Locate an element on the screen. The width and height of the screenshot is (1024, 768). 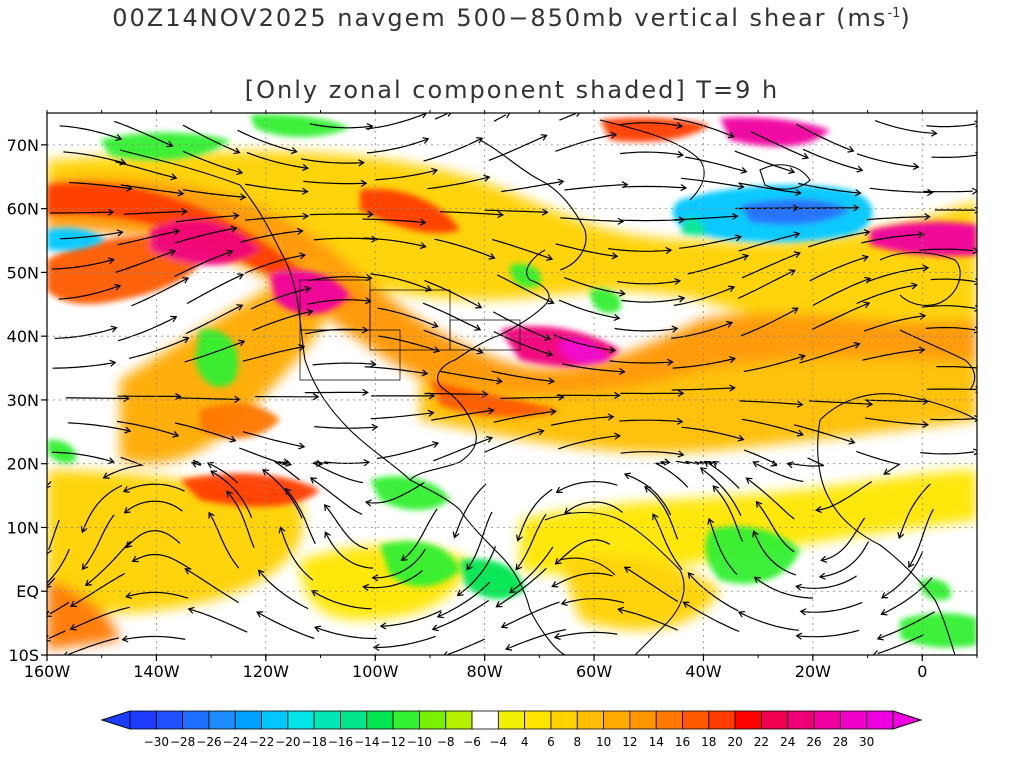
x-tick-label: 80W is located at coordinates (485, 671).